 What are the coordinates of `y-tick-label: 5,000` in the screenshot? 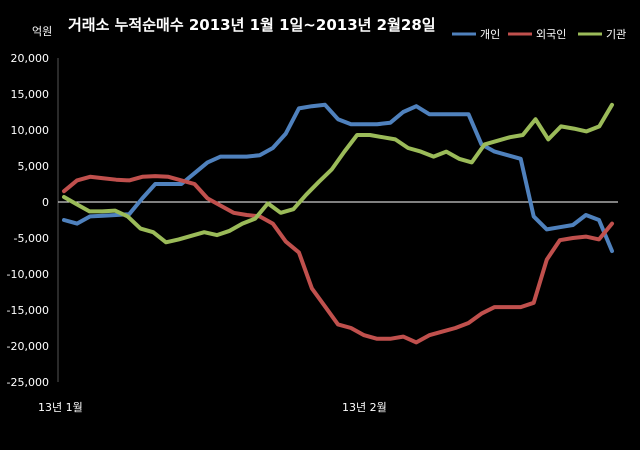 It's located at (34, 166).